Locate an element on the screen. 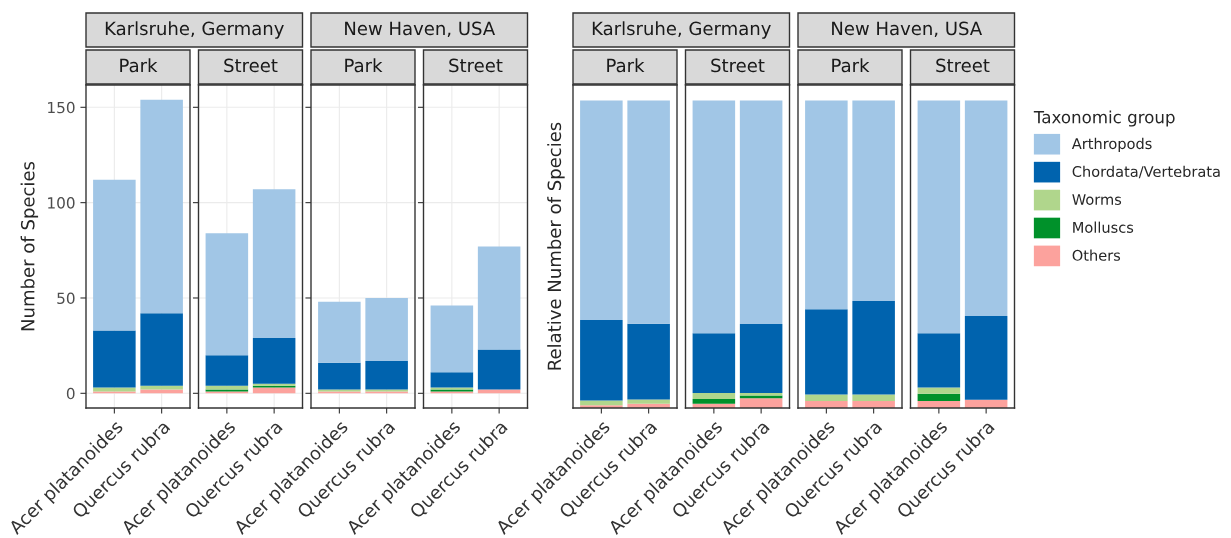  y-tick-label: 50 is located at coordinates (66, 298).